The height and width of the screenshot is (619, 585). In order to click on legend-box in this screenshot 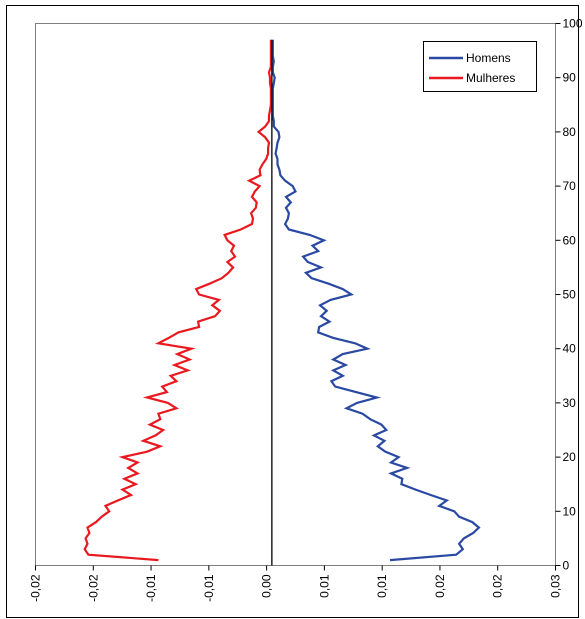, I will do `click(480, 66)`.